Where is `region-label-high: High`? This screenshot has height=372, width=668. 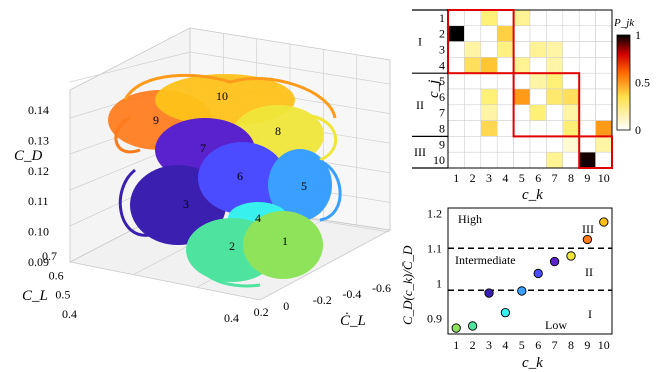
region-label-high: High is located at coordinates (470, 219).